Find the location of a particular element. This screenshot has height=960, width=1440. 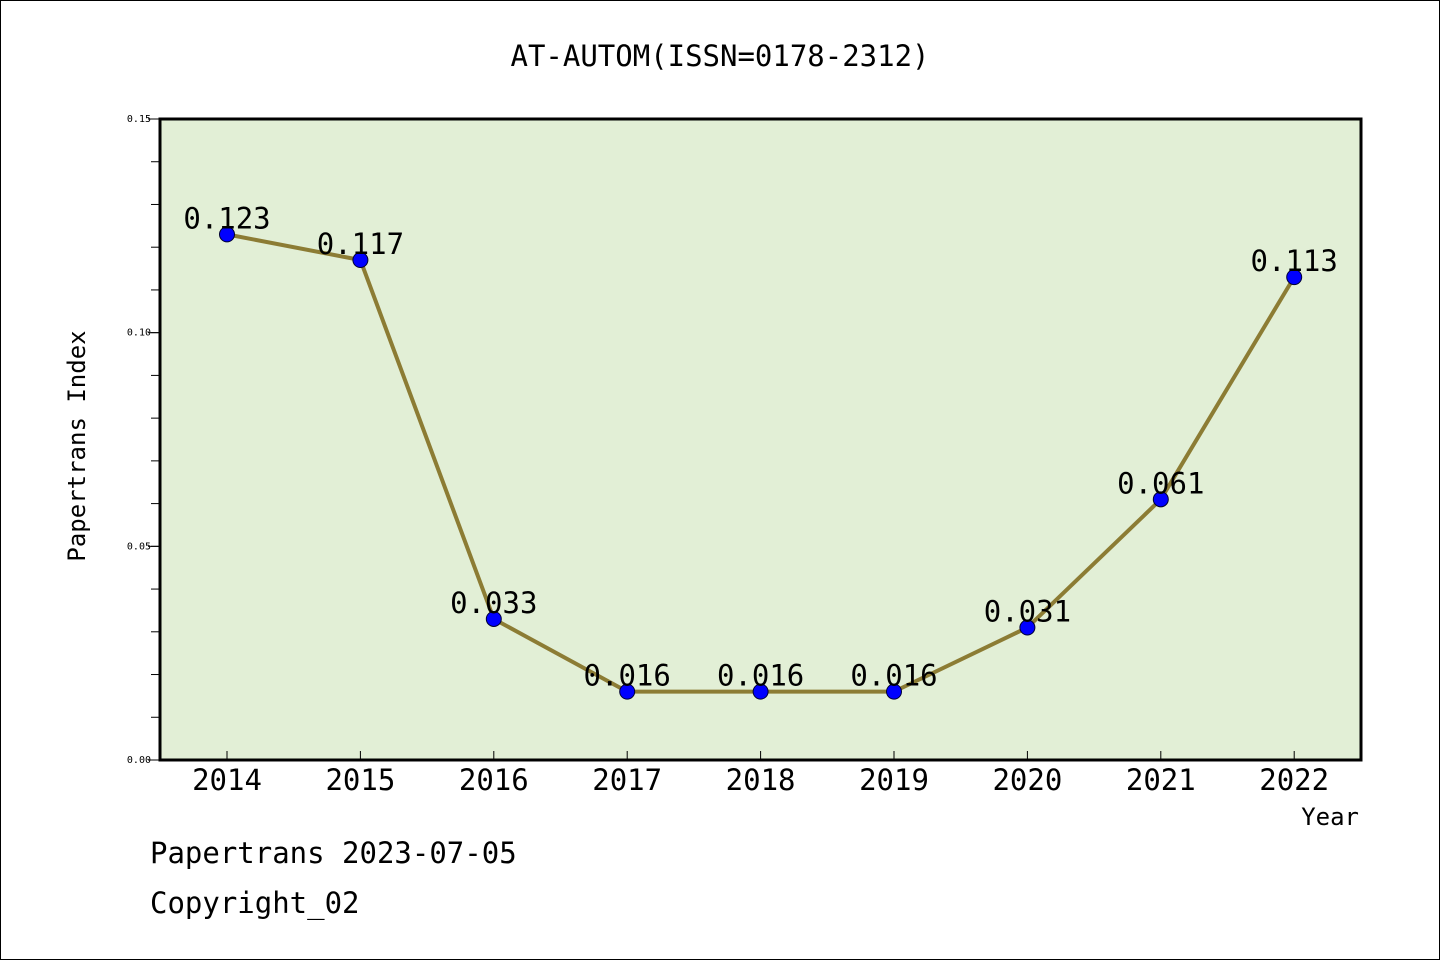

data-label: 0.061 is located at coordinates (1160, 483).